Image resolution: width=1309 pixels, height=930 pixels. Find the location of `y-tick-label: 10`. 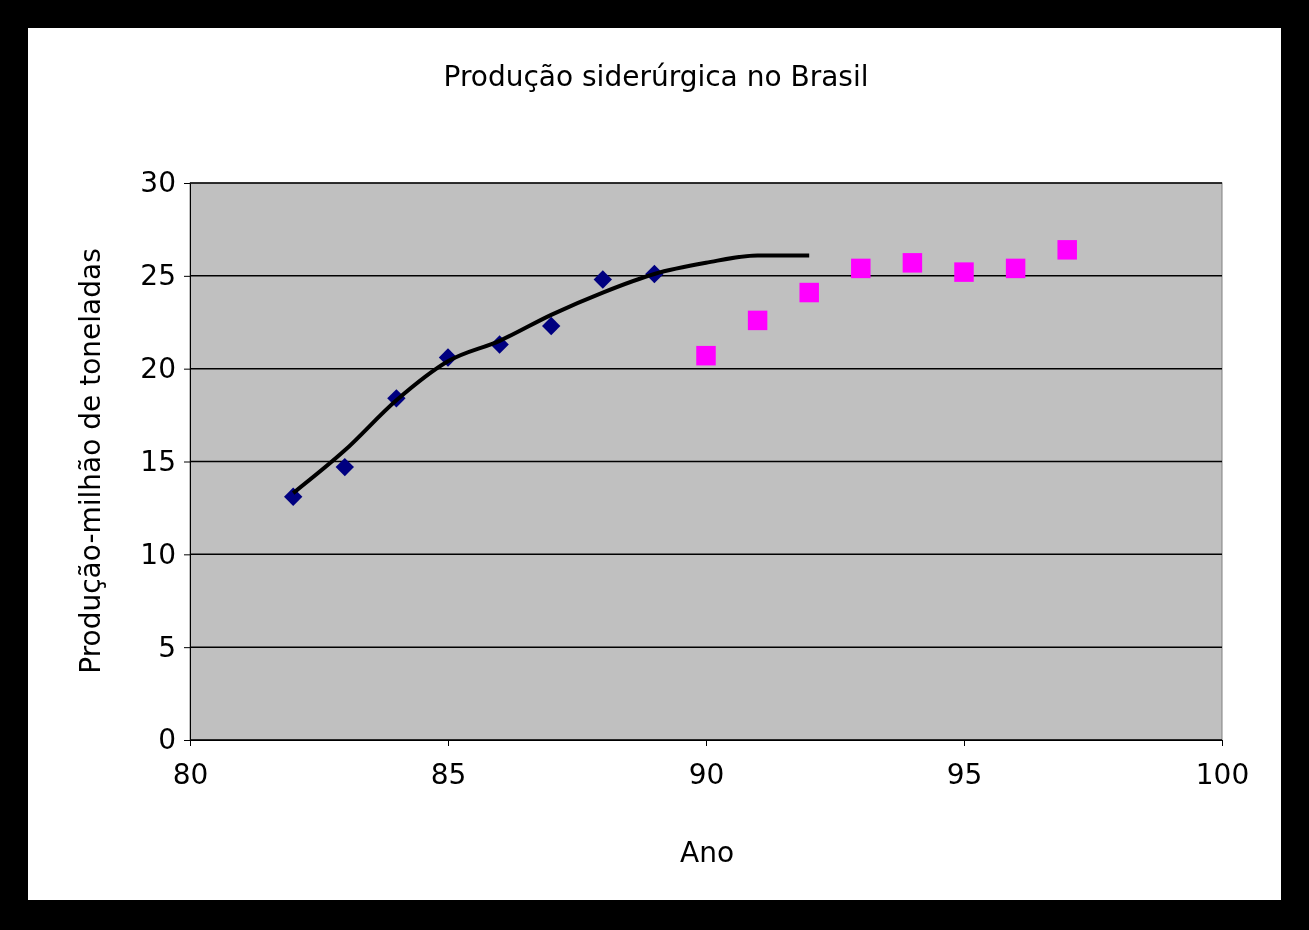

y-tick-label: 10 is located at coordinates (158, 554).